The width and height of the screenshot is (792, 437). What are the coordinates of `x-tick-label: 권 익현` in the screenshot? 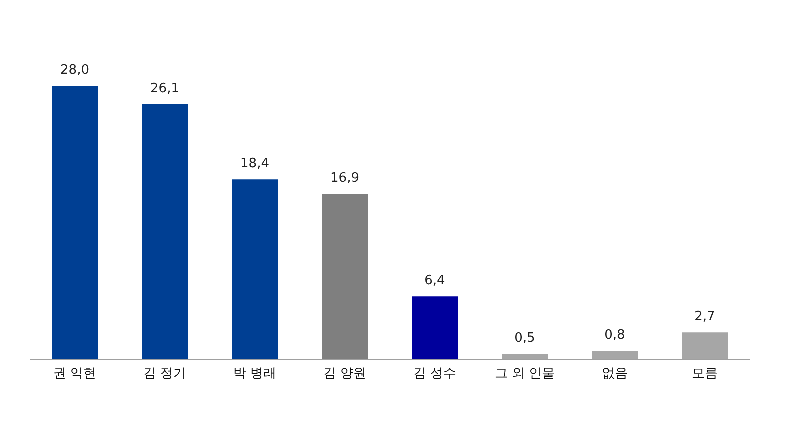 It's located at (75, 374).